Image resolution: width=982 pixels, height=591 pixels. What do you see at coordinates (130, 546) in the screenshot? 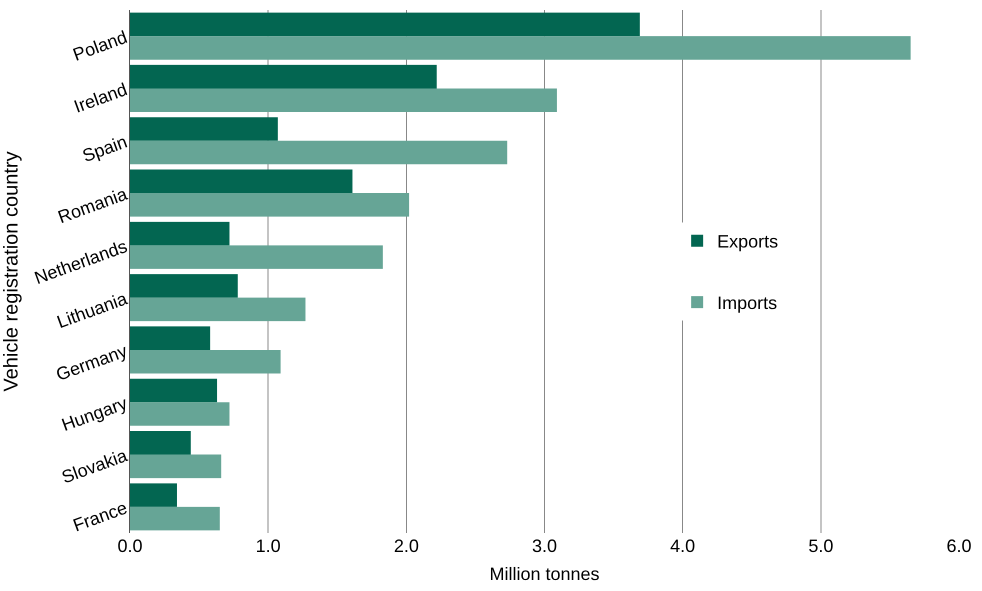
I see `x-tick-label: 0.0` at bounding box center [130, 546].